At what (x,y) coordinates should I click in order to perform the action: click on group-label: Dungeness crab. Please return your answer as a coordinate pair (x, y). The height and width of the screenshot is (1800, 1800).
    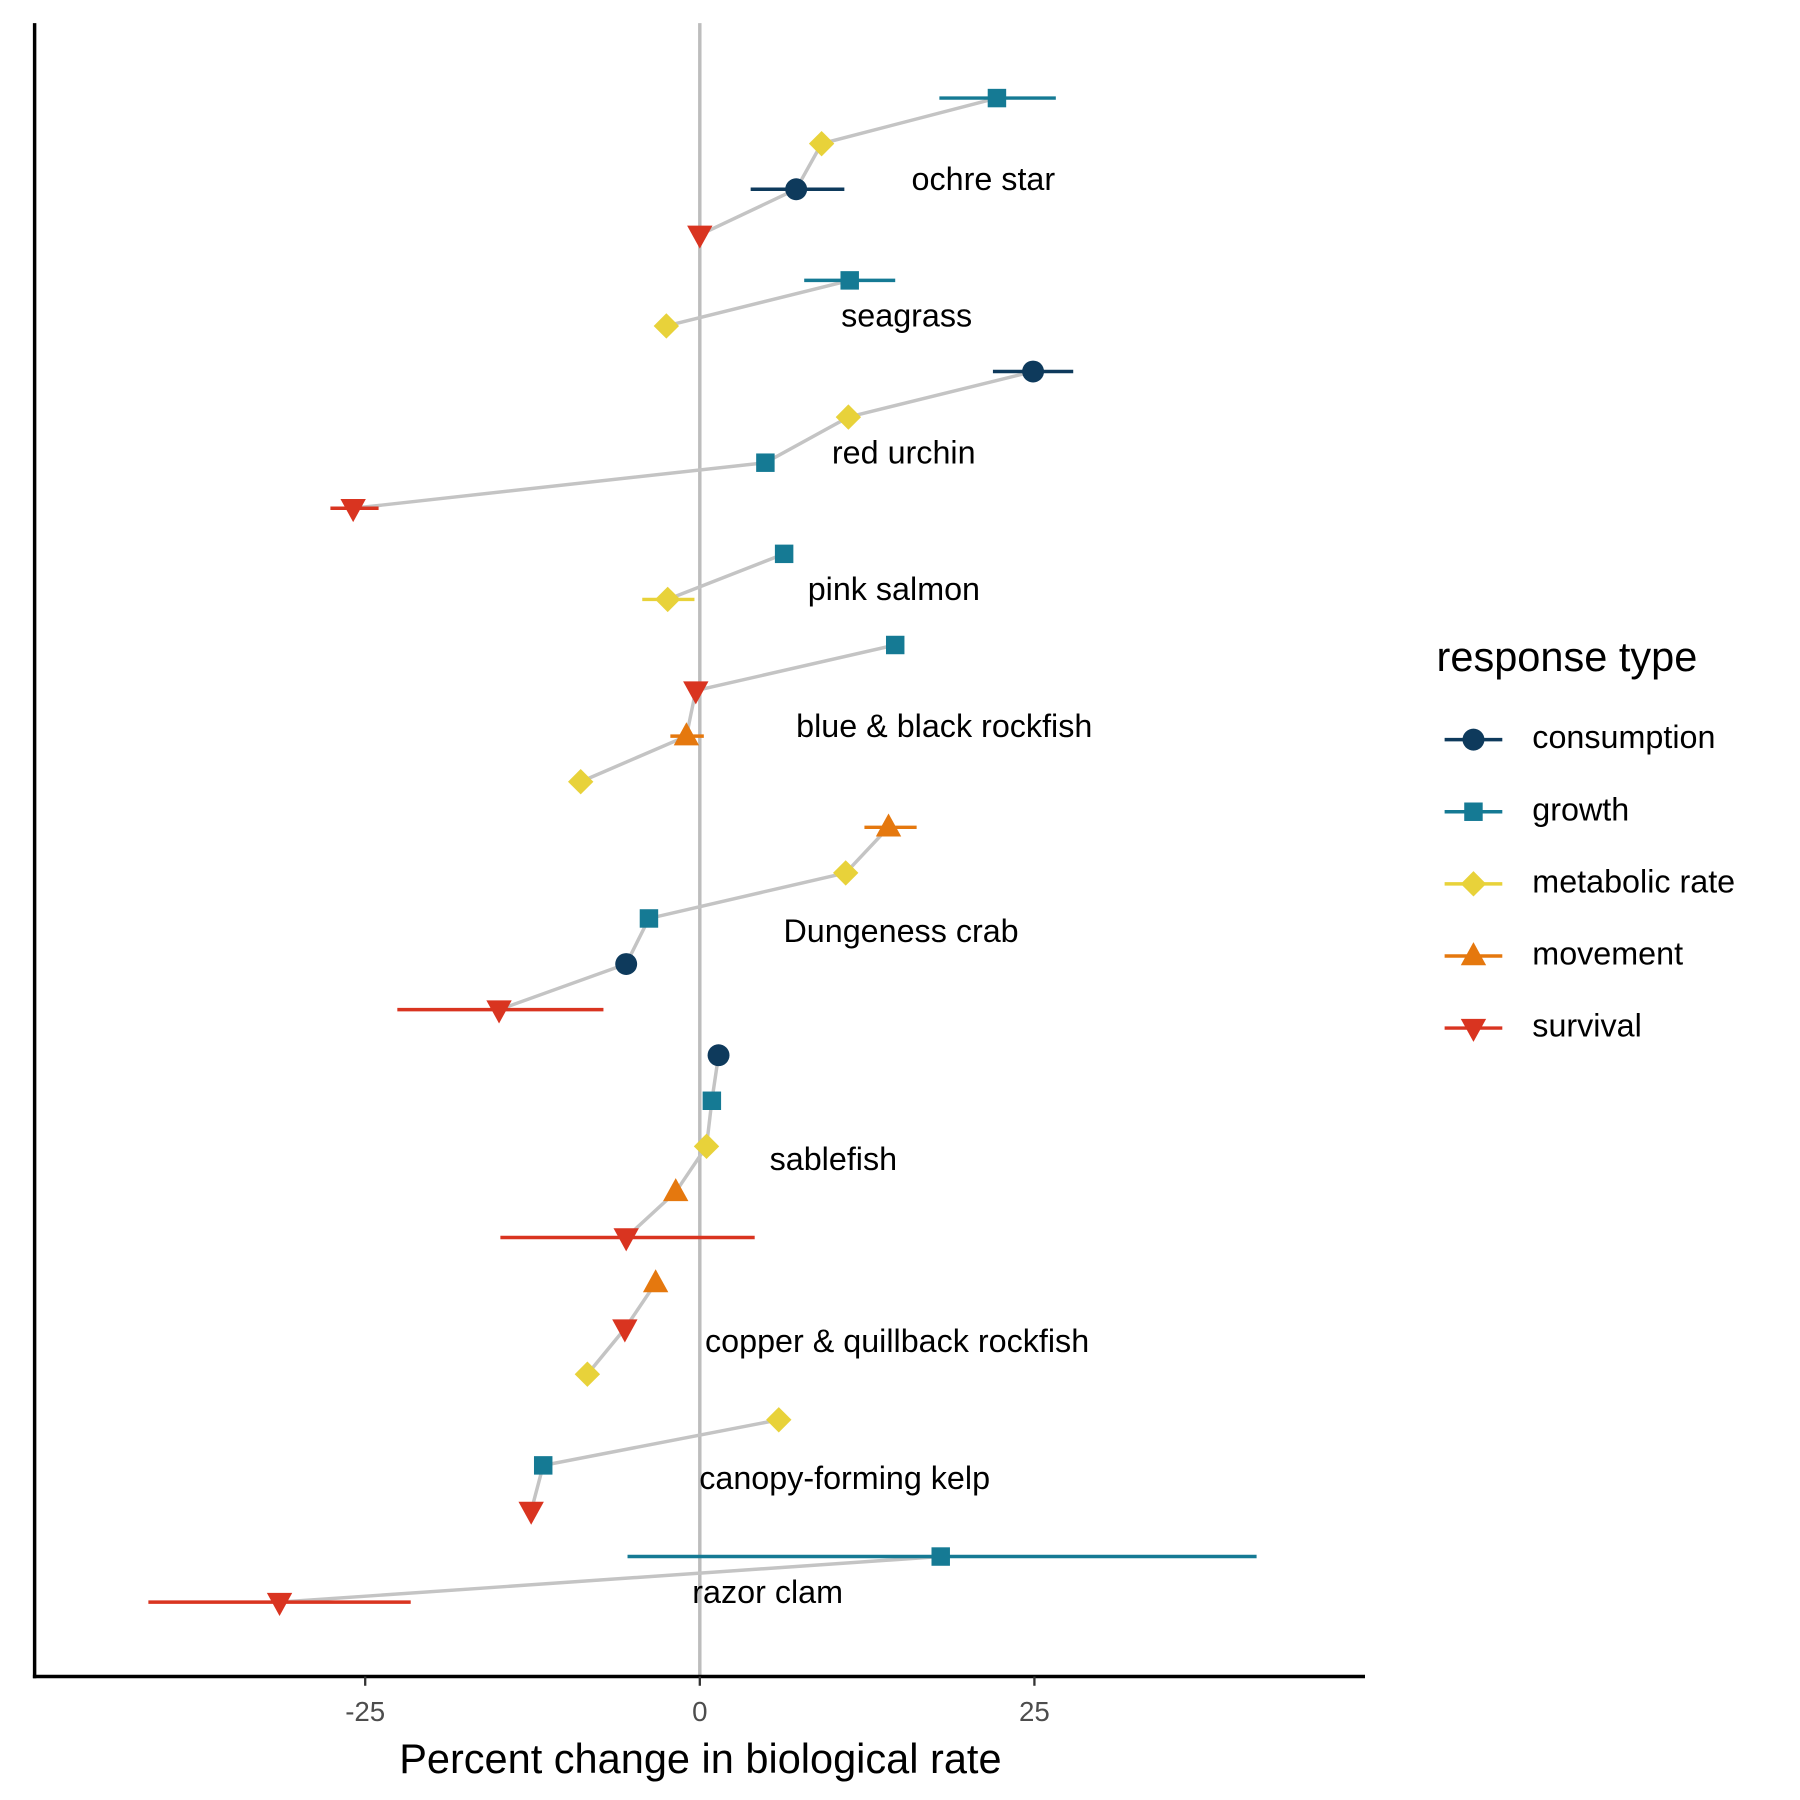
    Looking at the image, I should click on (900, 931).